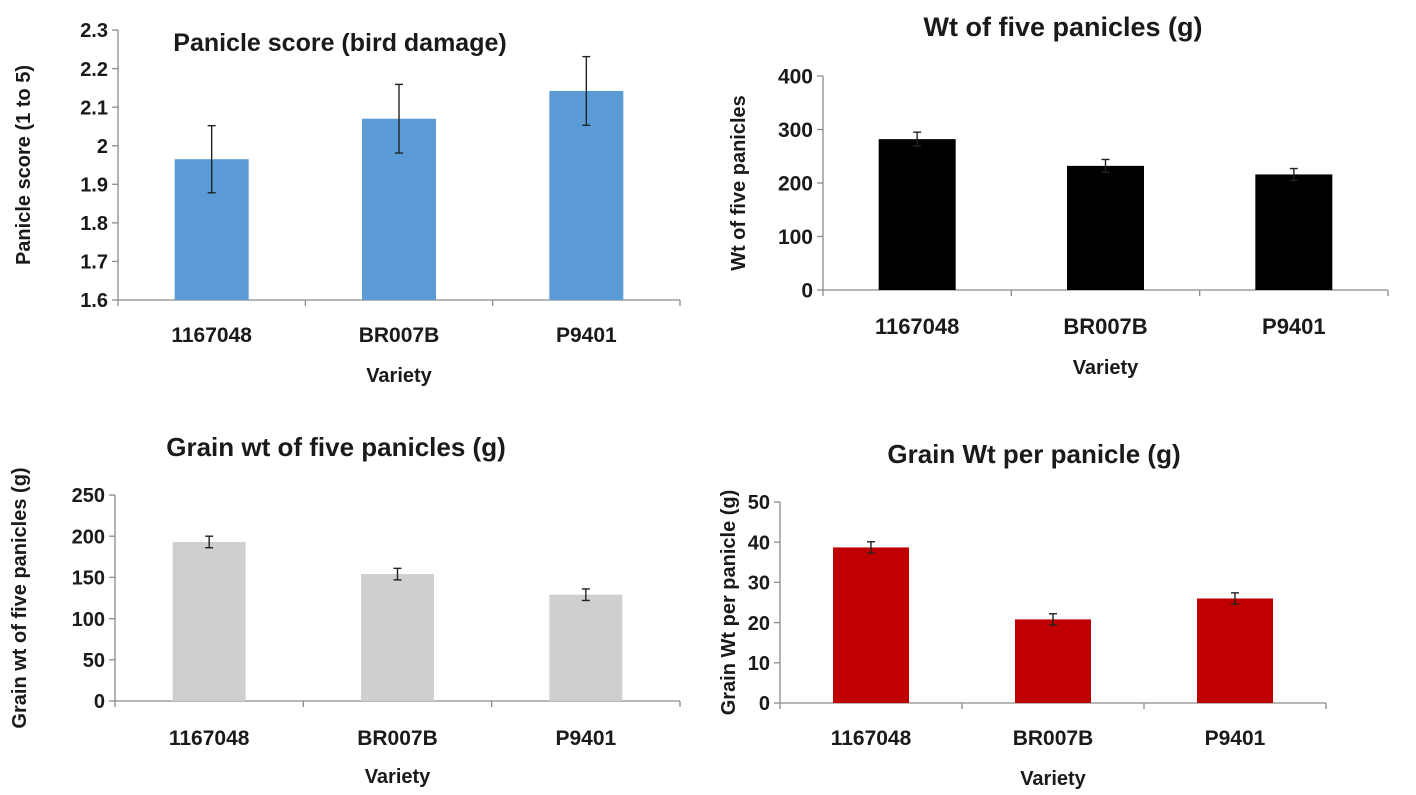 This screenshot has height=795, width=1416. Describe the element at coordinates (88, 579) in the screenshot. I see `y-tick-label: 150` at that location.